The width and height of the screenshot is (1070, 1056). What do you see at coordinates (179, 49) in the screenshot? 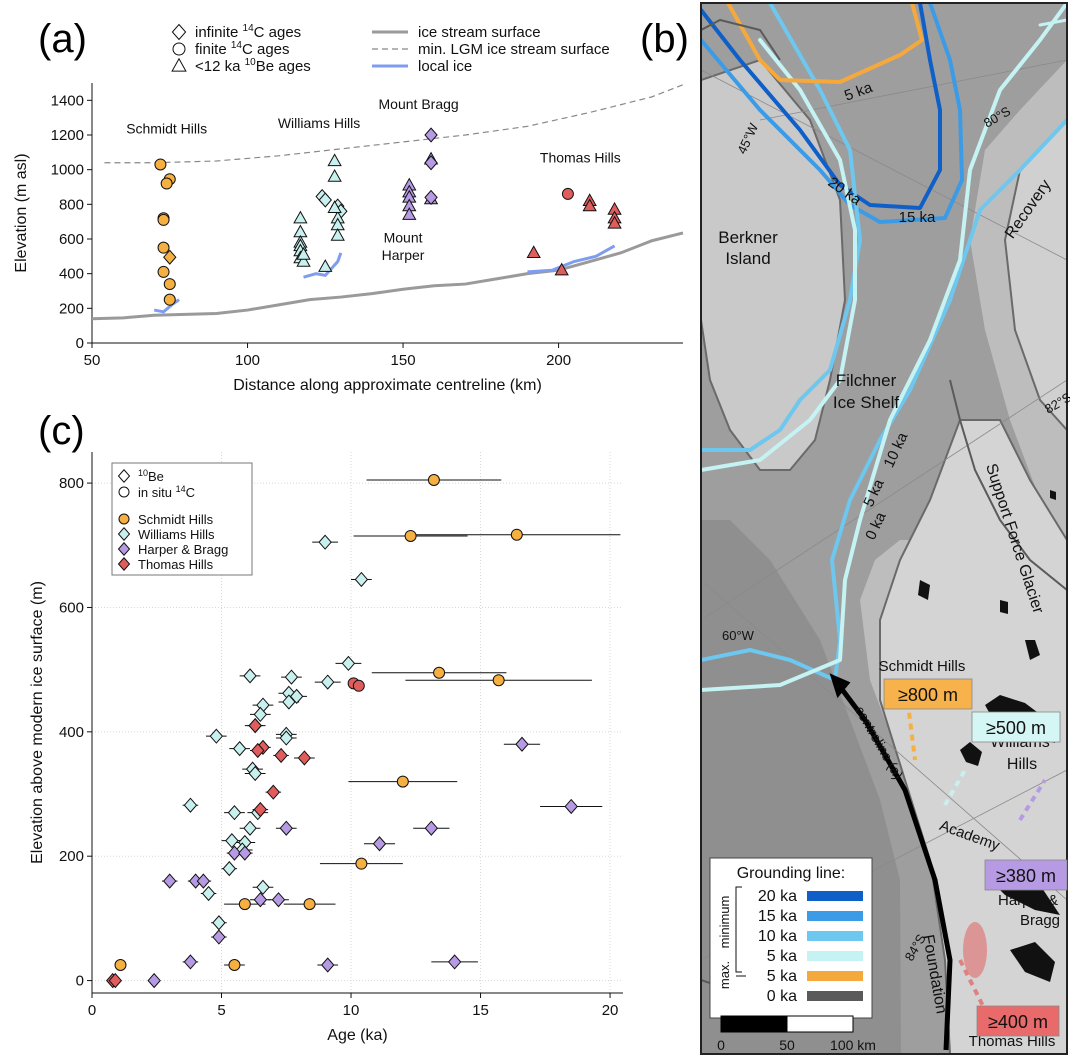
I see `legend-marker-circle` at bounding box center [179, 49].